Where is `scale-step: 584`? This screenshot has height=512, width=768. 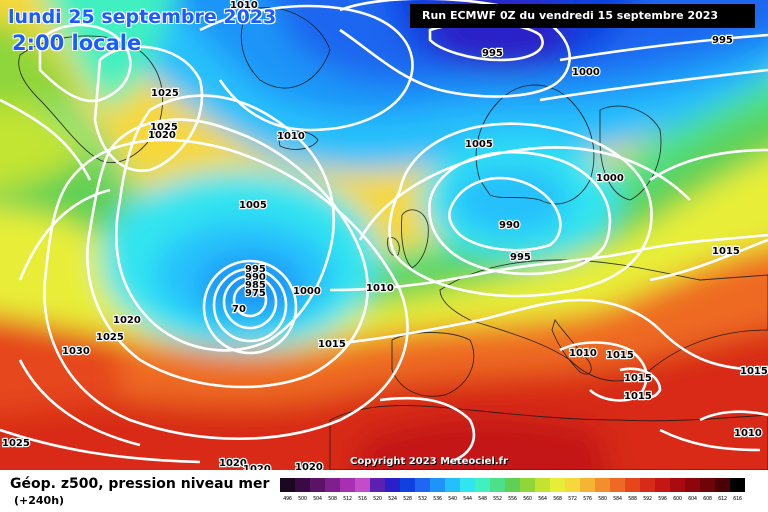
scale-step: 584 is located at coordinates (617, 492).